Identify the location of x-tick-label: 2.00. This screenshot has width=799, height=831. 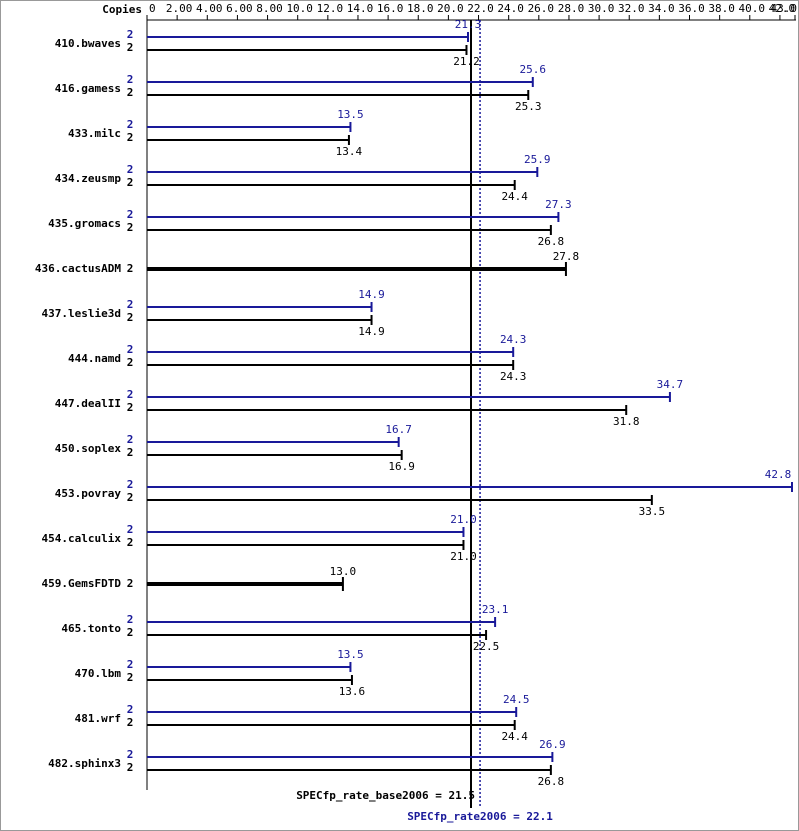
(179, 8).